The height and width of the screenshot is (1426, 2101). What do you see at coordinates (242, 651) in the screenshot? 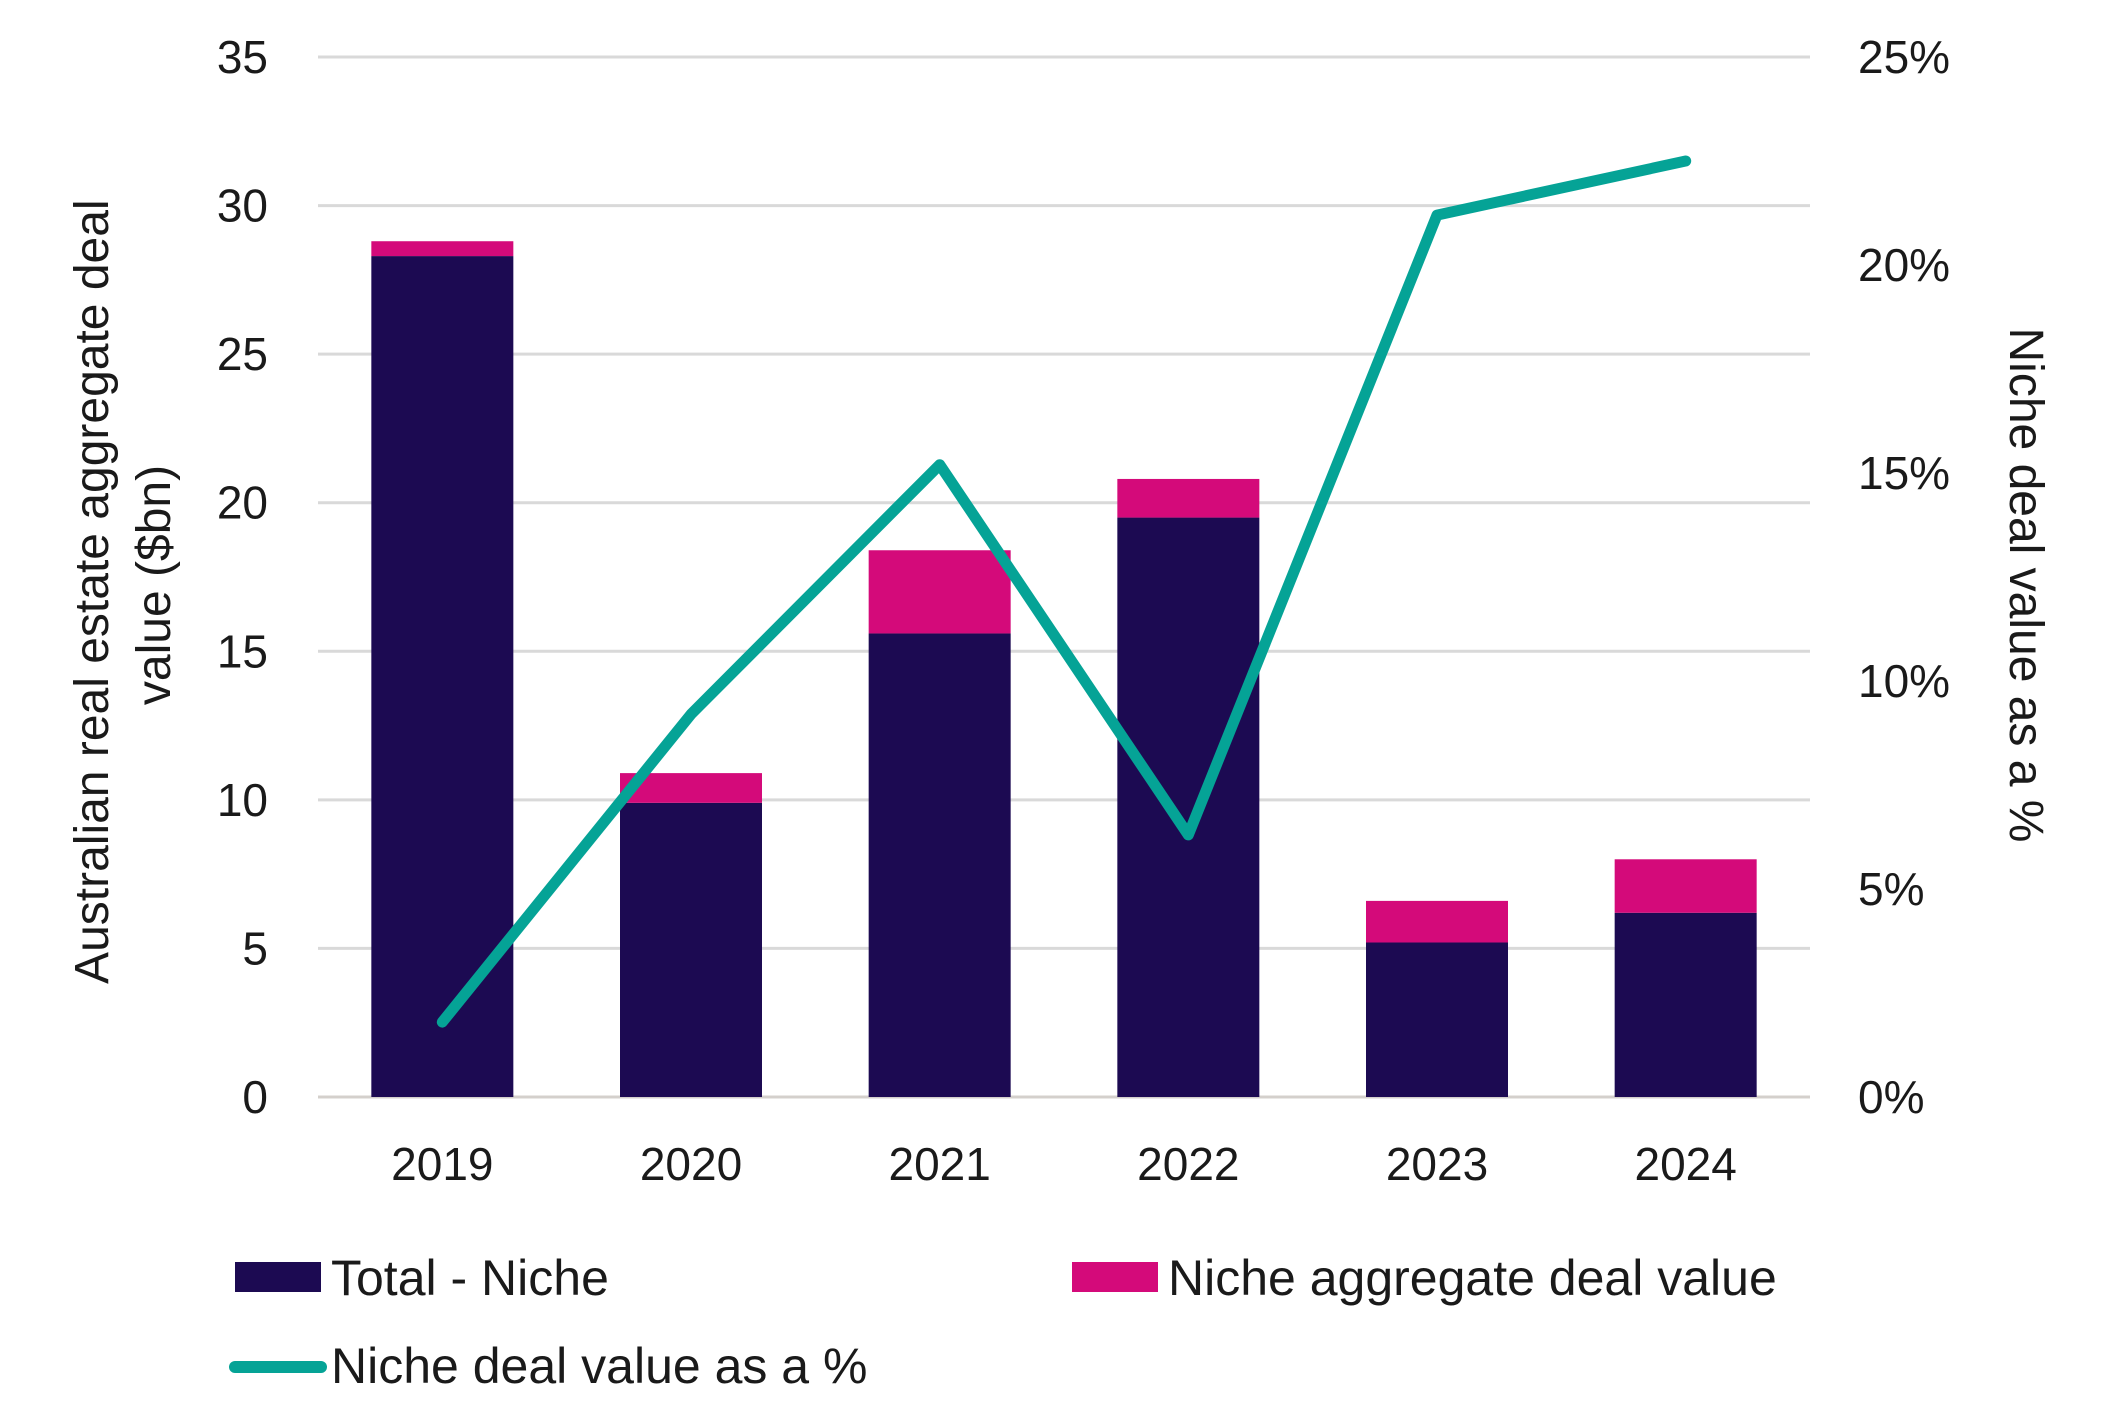
I see `left-tick-label: 15` at bounding box center [242, 651].